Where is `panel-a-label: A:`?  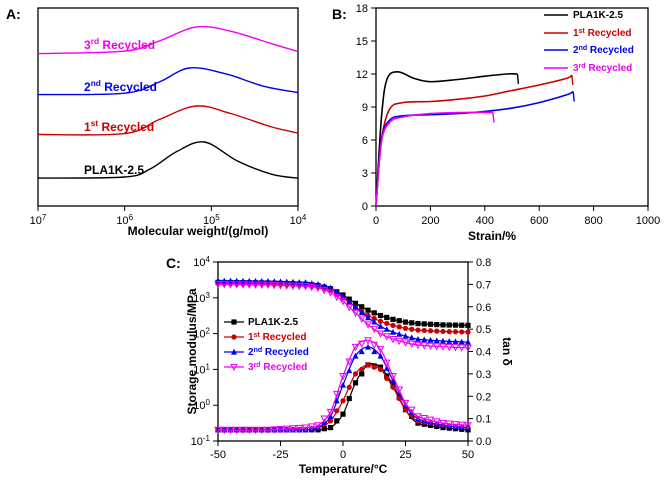 panel-a-label: A: is located at coordinates (13, 14).